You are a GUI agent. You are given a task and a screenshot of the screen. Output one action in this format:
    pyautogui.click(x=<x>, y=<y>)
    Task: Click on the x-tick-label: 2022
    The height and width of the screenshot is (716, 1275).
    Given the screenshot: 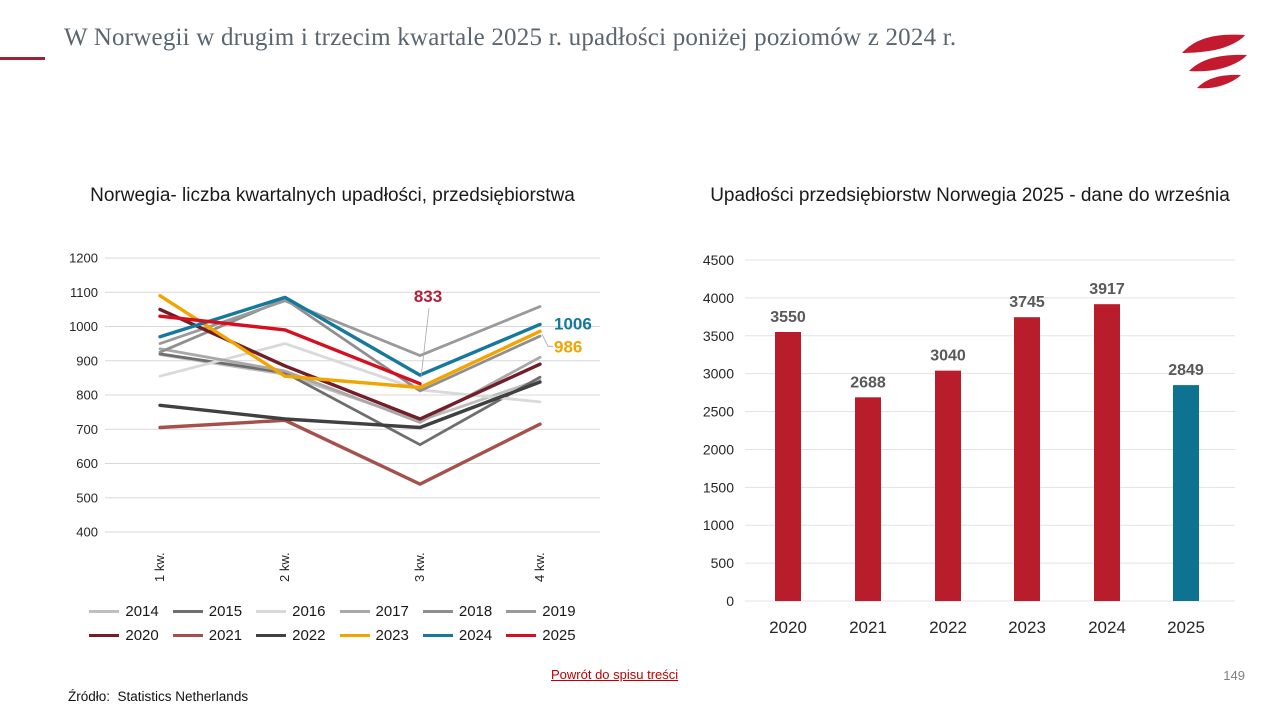 What is the action you would take?
    pyautogui.click(x=948, y=627)
    